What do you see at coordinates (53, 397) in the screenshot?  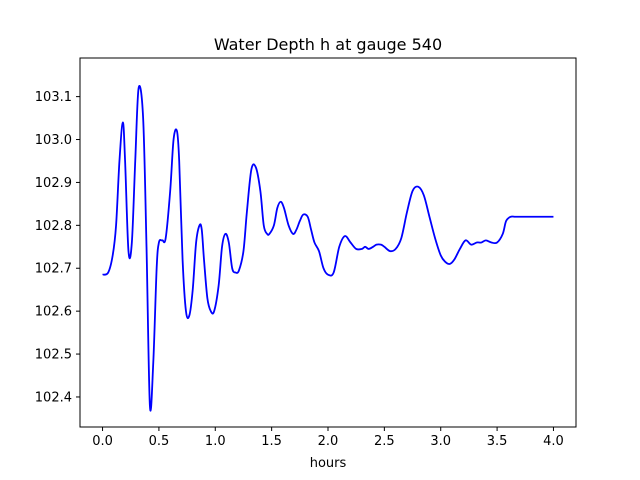 I see `y-tick-label: 102.4` at bounding box center [53, 397].